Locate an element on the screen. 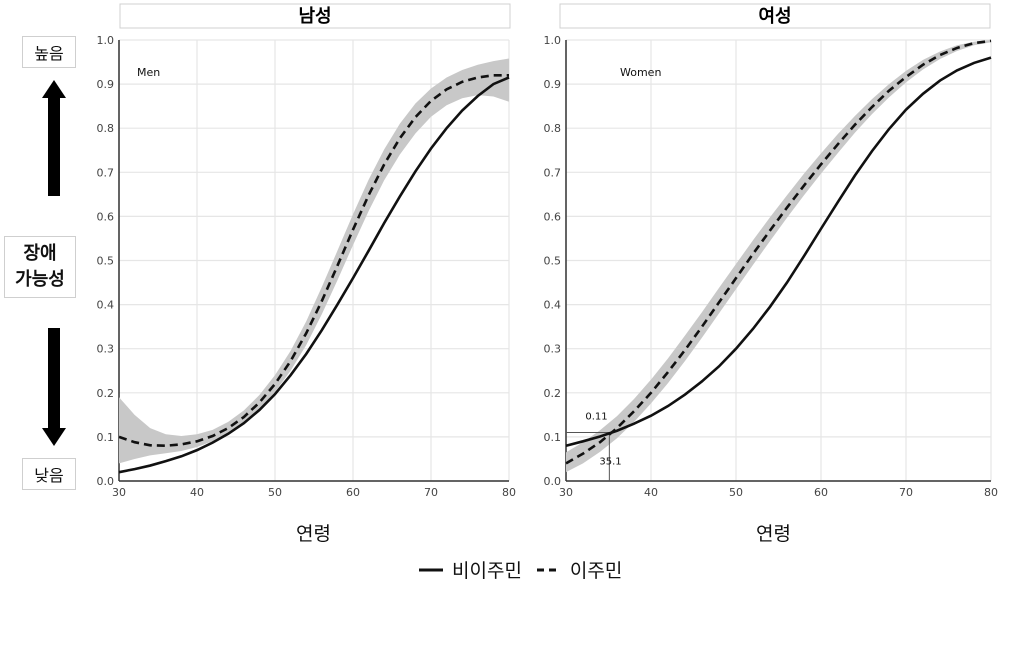 The width and height of the screenshot is (1024, 645). high-label: 높음 is located at coordinates (49, 52).